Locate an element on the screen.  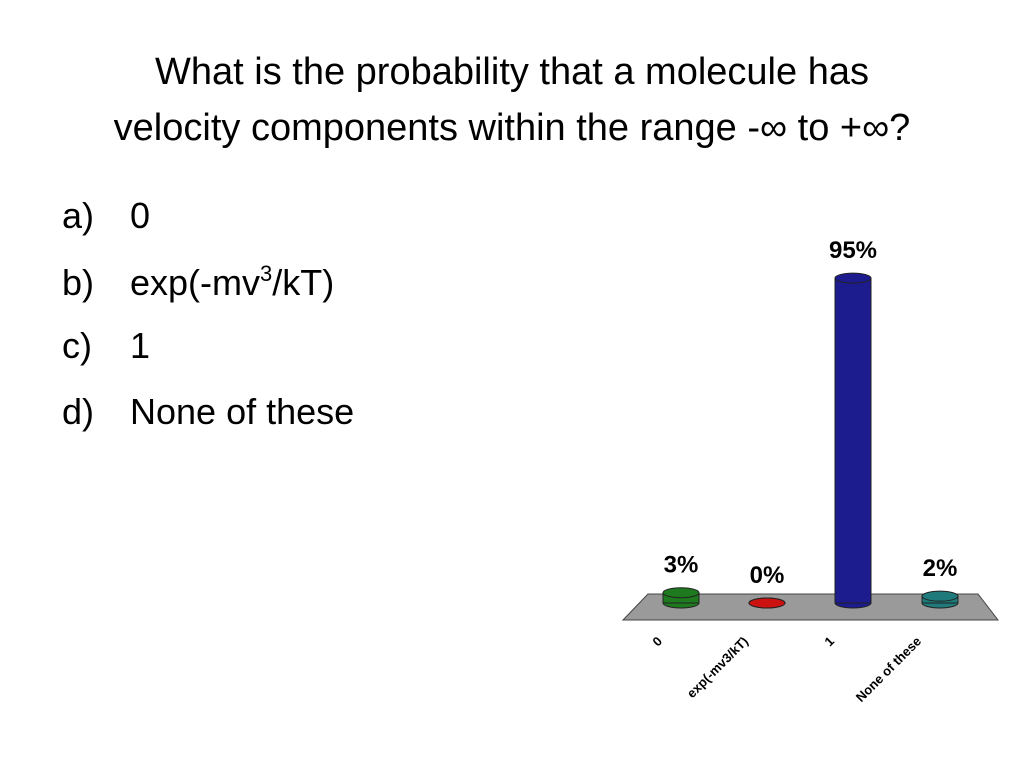
option-text: None of these is located at coordinates (242, 411).